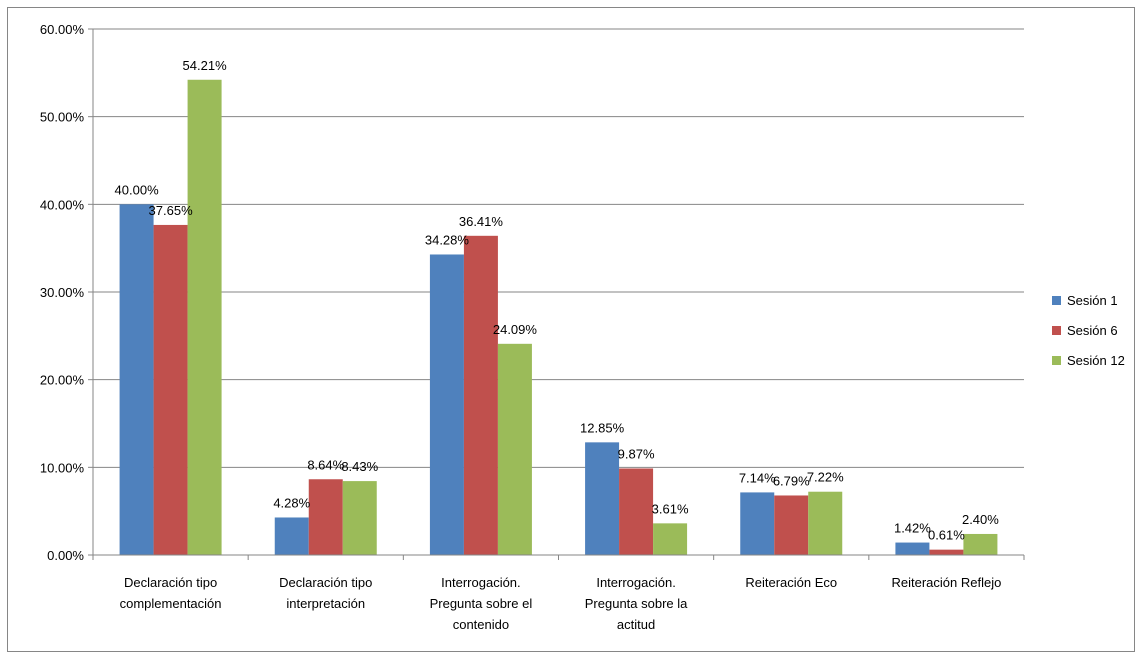 The image size is (1139, 652). Describe the element at coordinates (62, 117) in the screenshot. I see `y-tick-label: 50.00%` at that location.